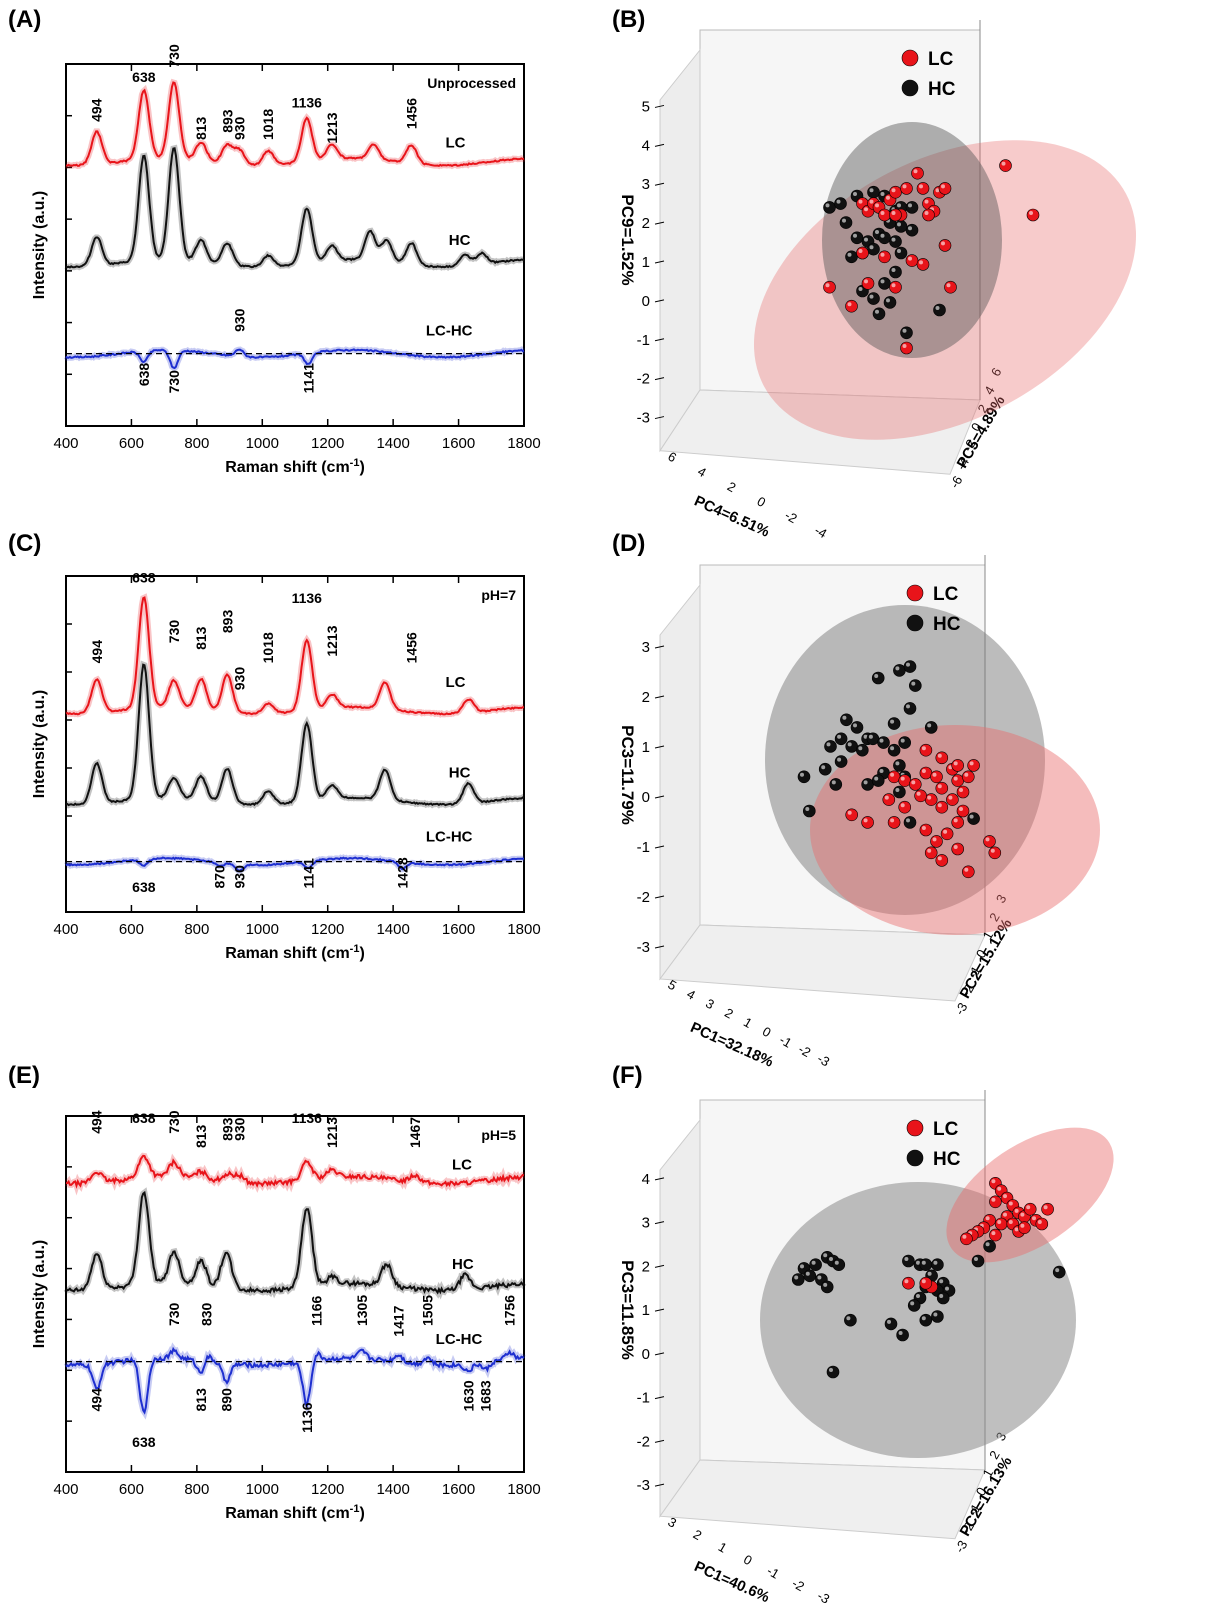 Image resolution: width=1229 pixels, height=1612 pixels. What do you see at coordinates (294, 655) in the screenshot?
I see `series-band-lc` at bounding box center [294, 655].